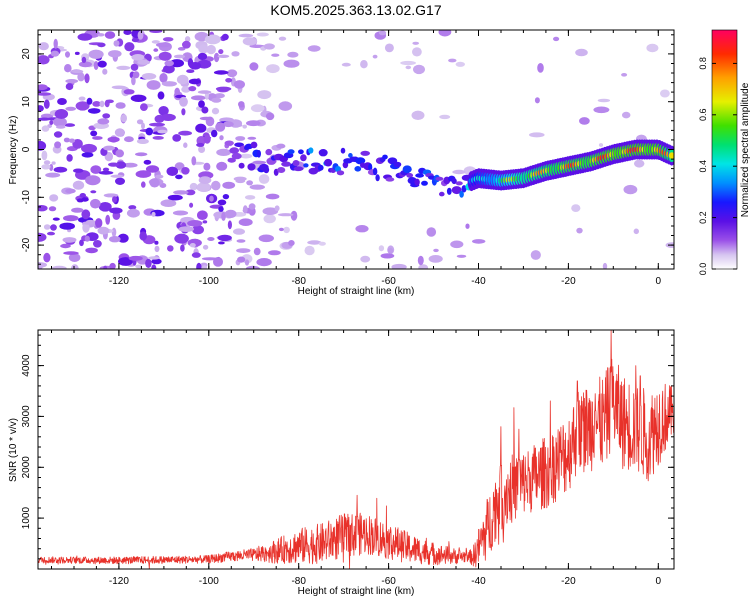  Describe the element at coordinates (26, 518) in the screenshot. I see `snr-y-tick-label: 1000` at that location.